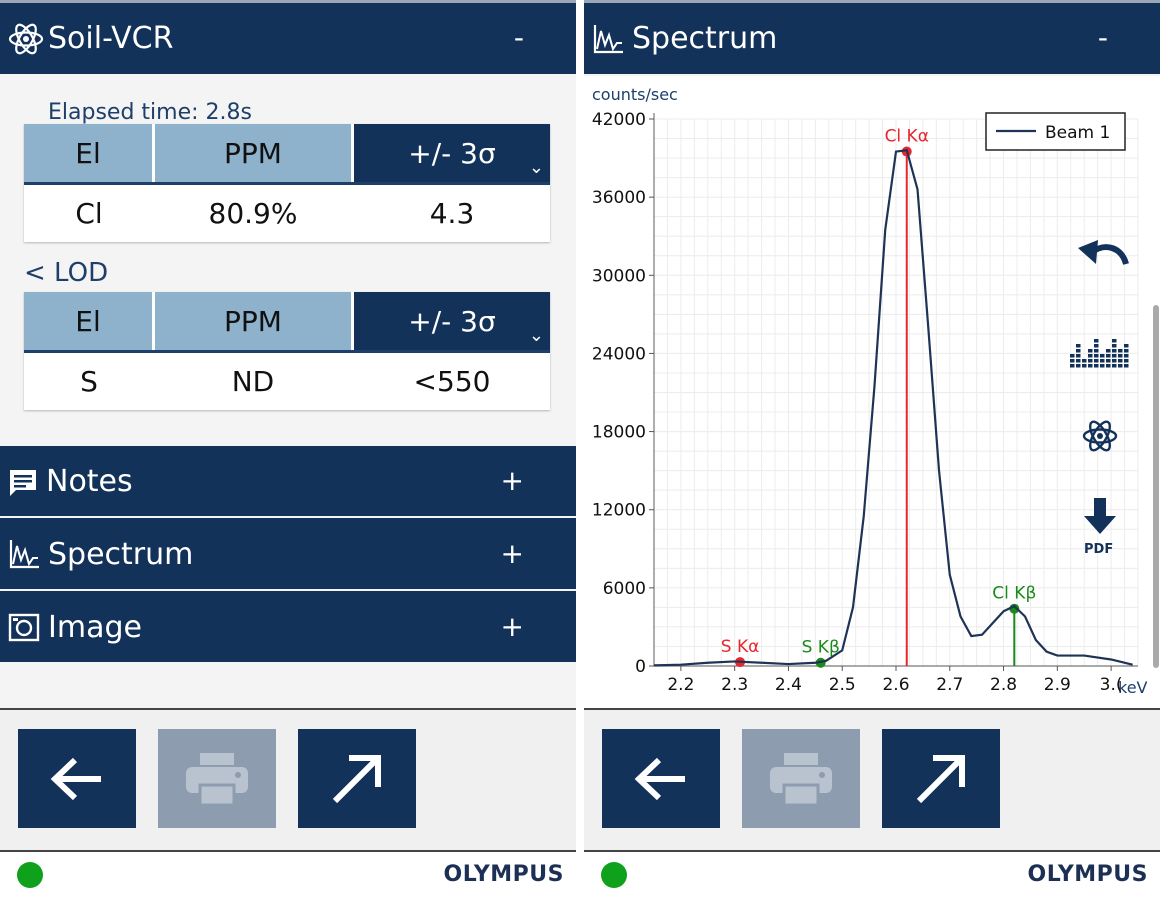 The image size is (1160, 898). Describe the element at coordinates (95, 627) in the screenshot. I see `section-label: Image` at that location.